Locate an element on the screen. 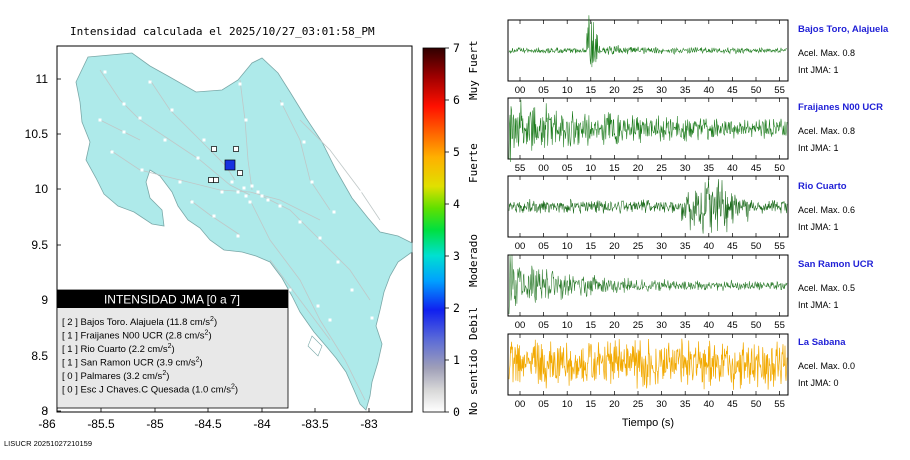 This screenshot has height=460, width=910. map-y-ticks: 11 10.5 10 9.5 9 8.5 8 is located at coordinates (43, 245).